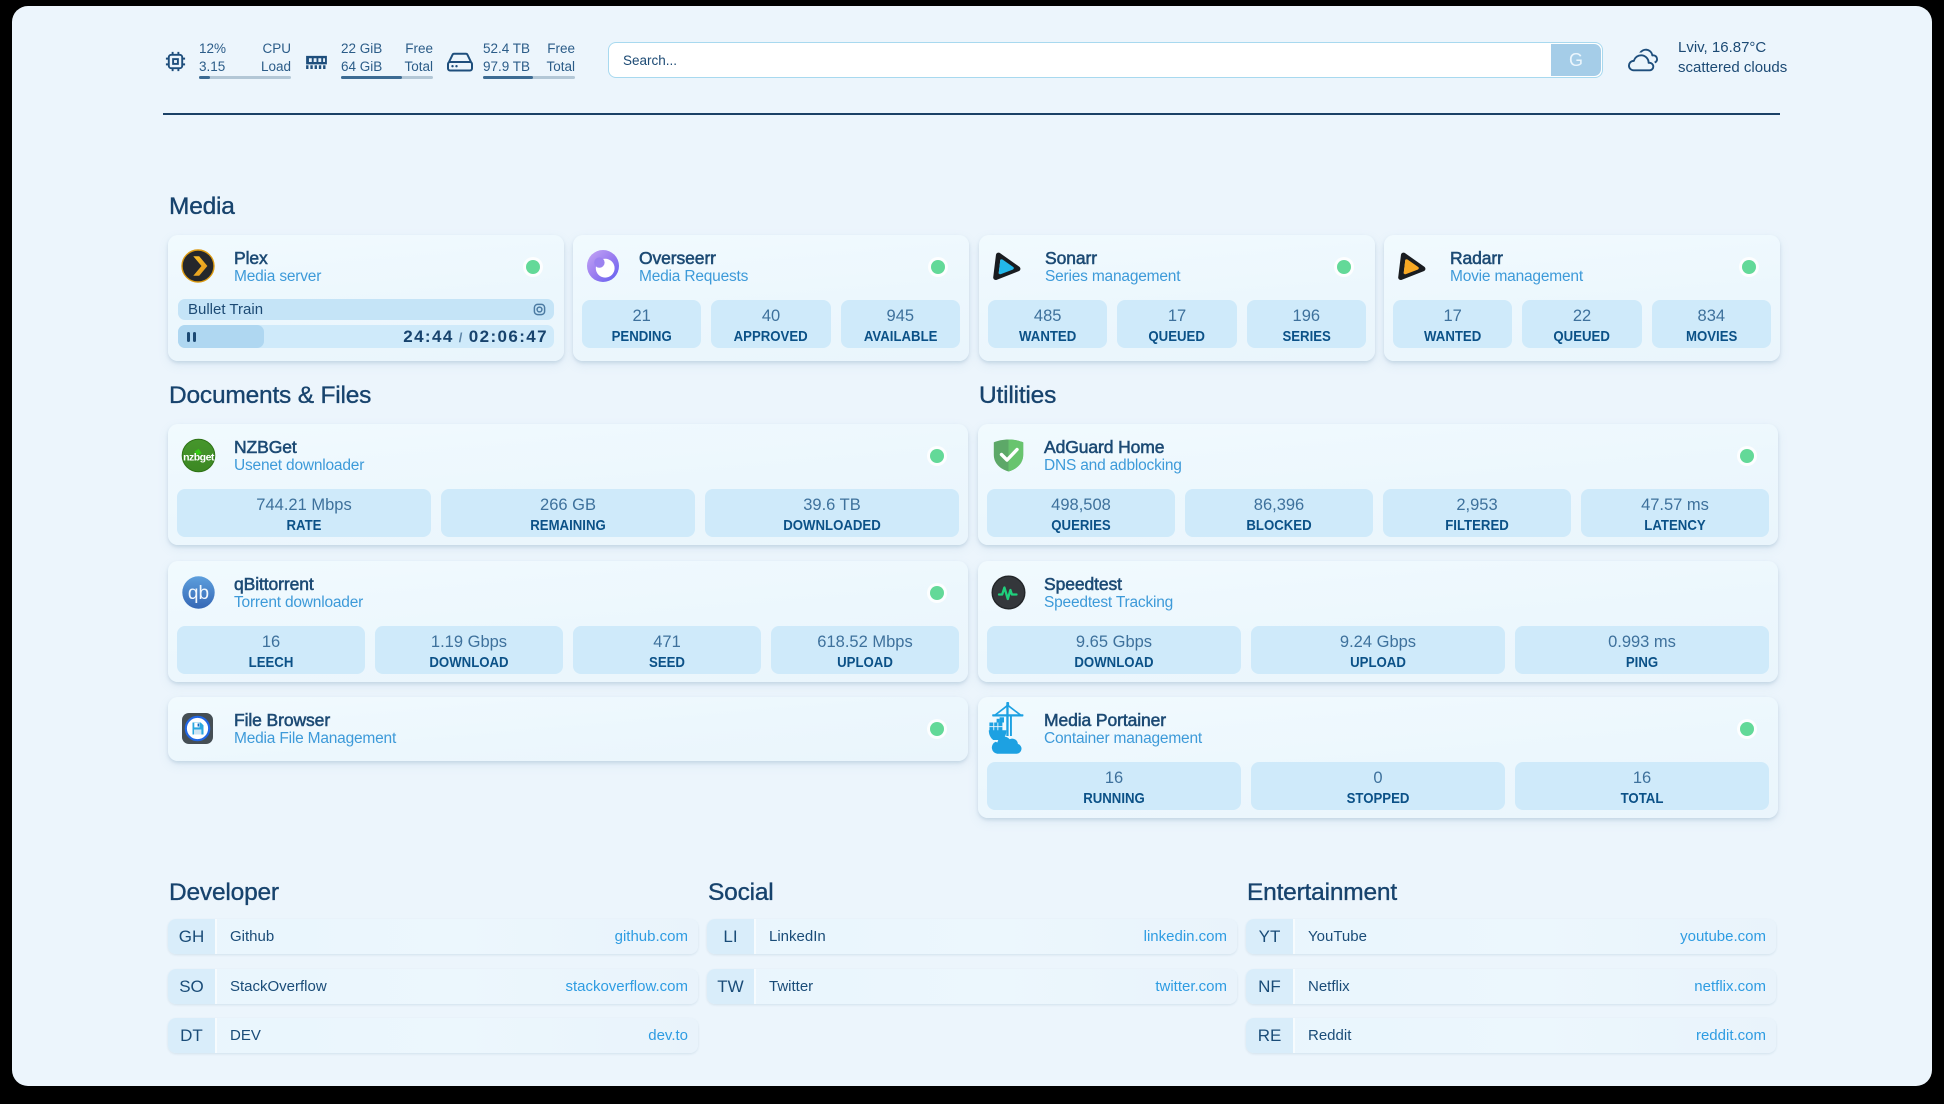 The height and width of the screenshot is (1104, 1944). What do you see at coordinates (198, 593) in the screenshot?
I see `svg-text: qb` at bounding box center [198, 593].